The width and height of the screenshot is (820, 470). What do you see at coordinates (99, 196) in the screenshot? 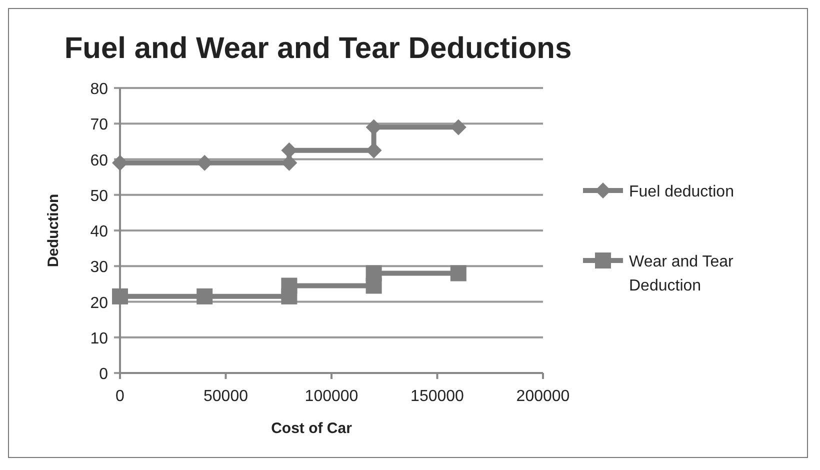
I see `y-tick-label: 50` at bounding box center [99, 196].